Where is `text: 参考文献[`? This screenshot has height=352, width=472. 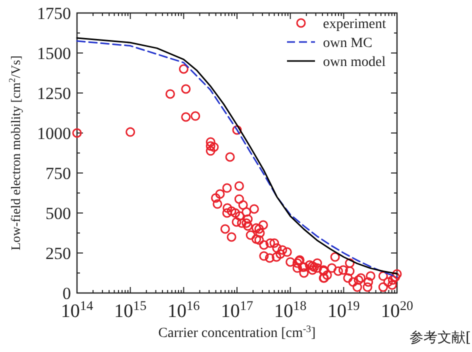 text: 参考文献[ is located at coordinates (440, 338).